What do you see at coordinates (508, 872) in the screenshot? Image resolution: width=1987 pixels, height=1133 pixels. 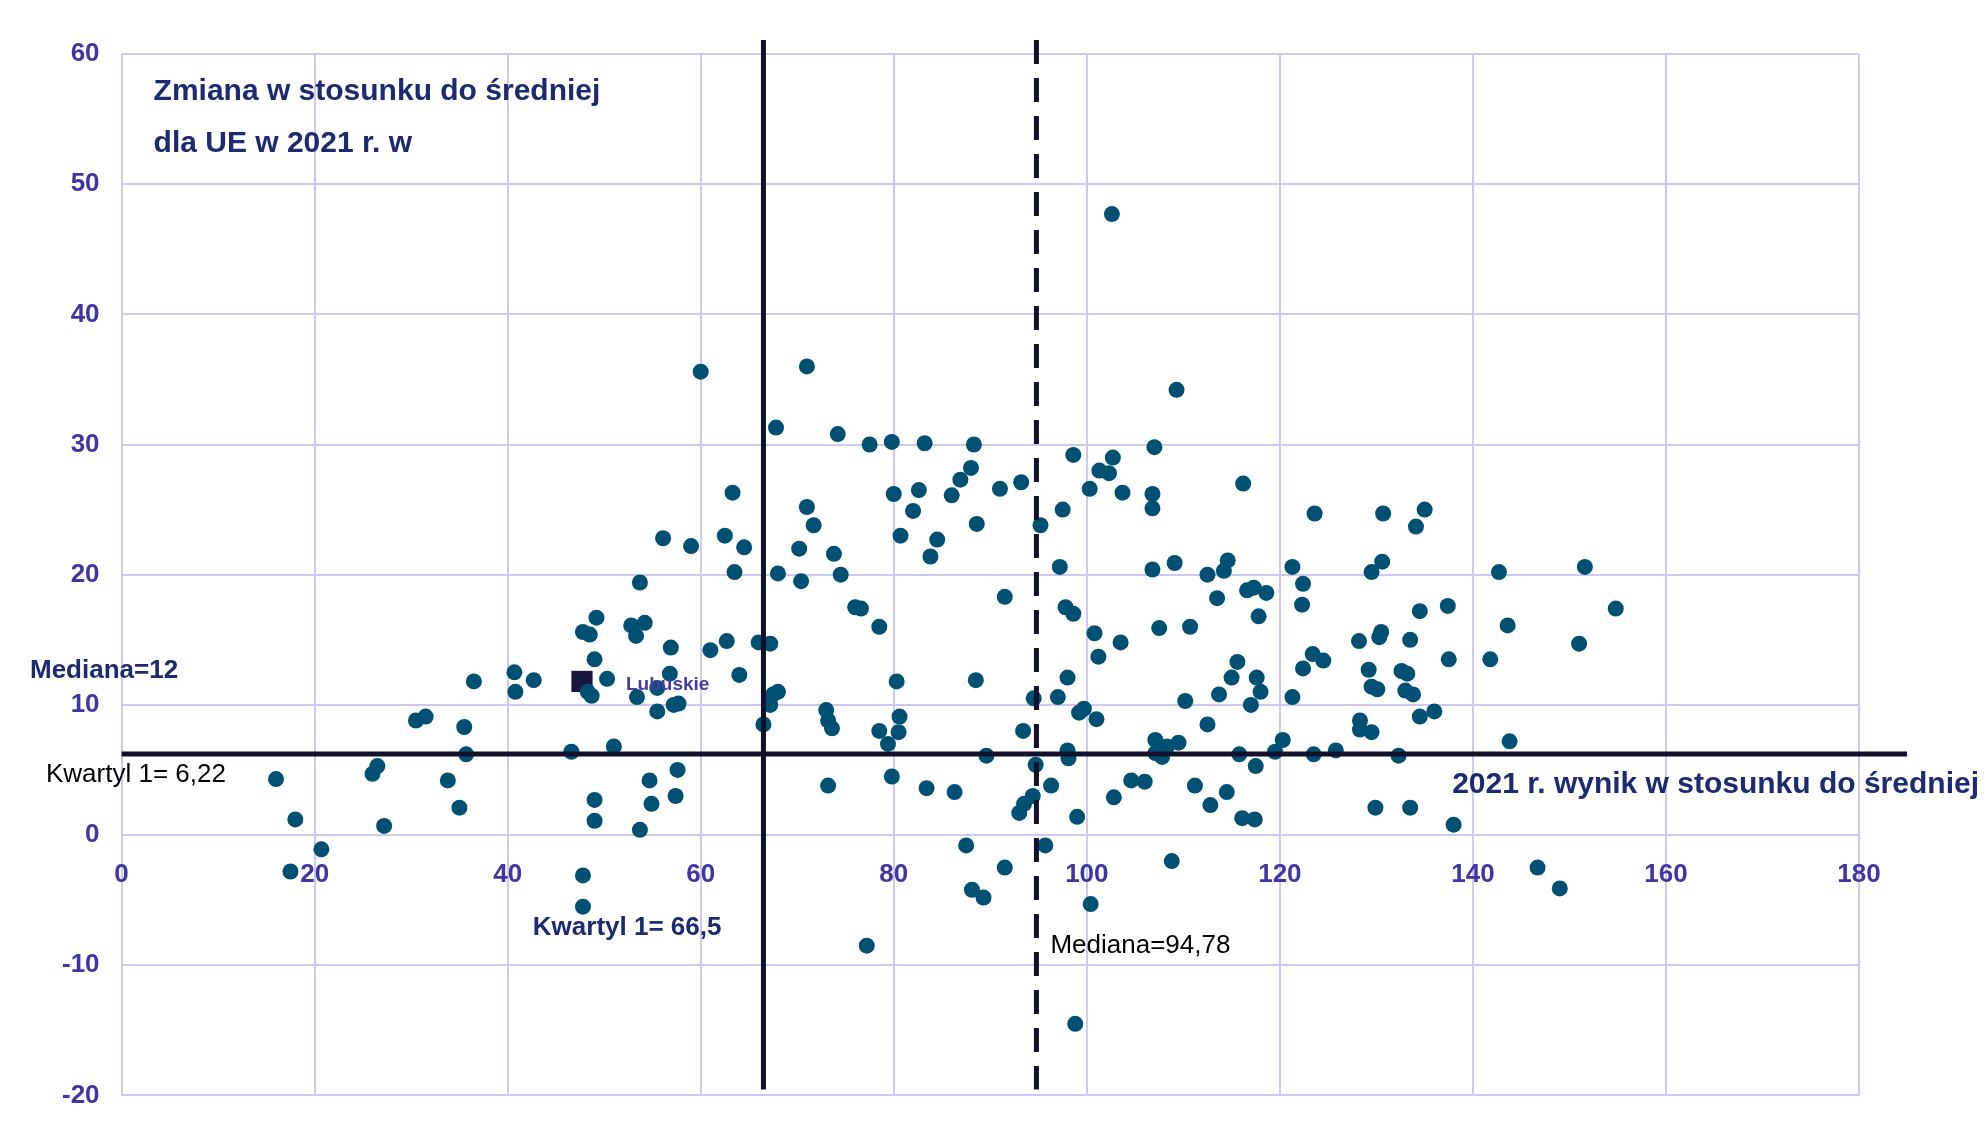 I see `x-tick-label: 40` at bounding box center [508, 872].